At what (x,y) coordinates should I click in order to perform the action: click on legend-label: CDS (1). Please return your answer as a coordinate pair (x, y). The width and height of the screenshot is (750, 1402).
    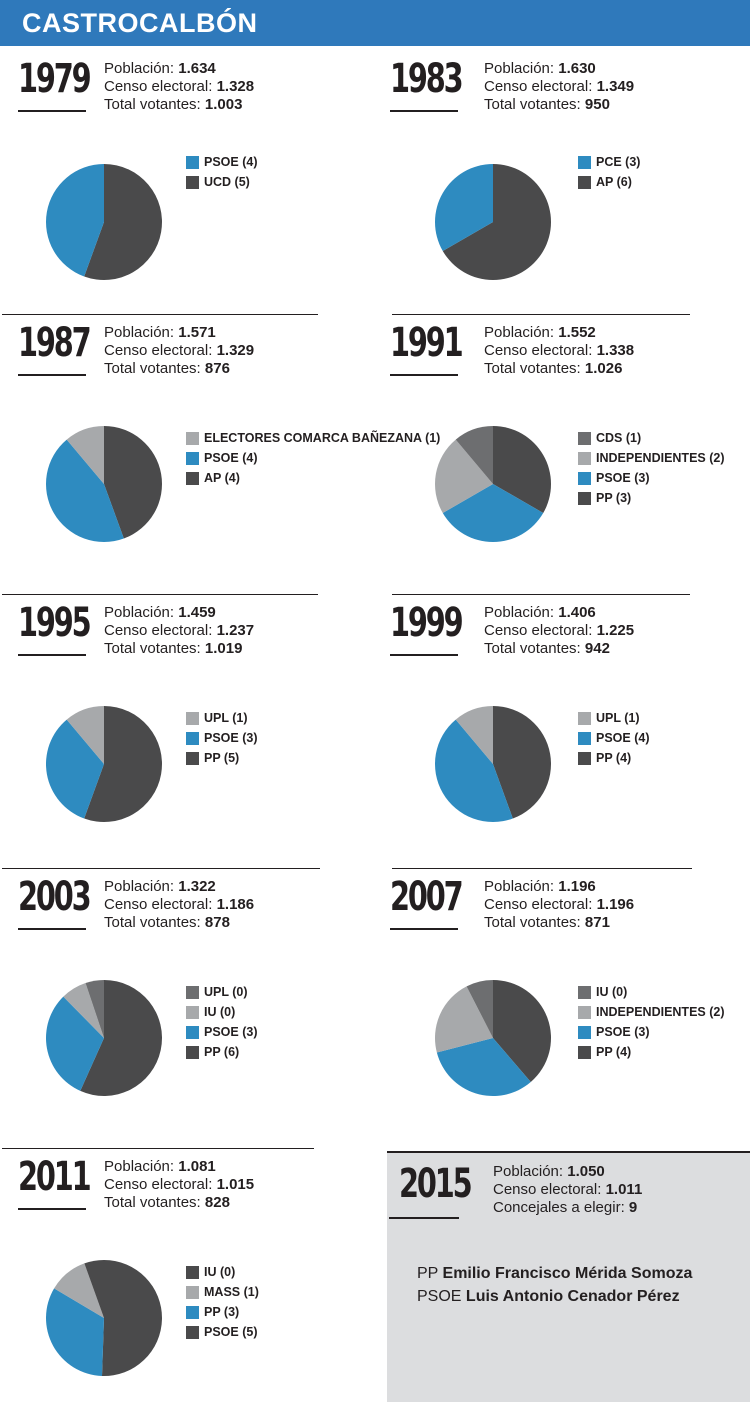
    Looking at the image, I should click on (619, 438).